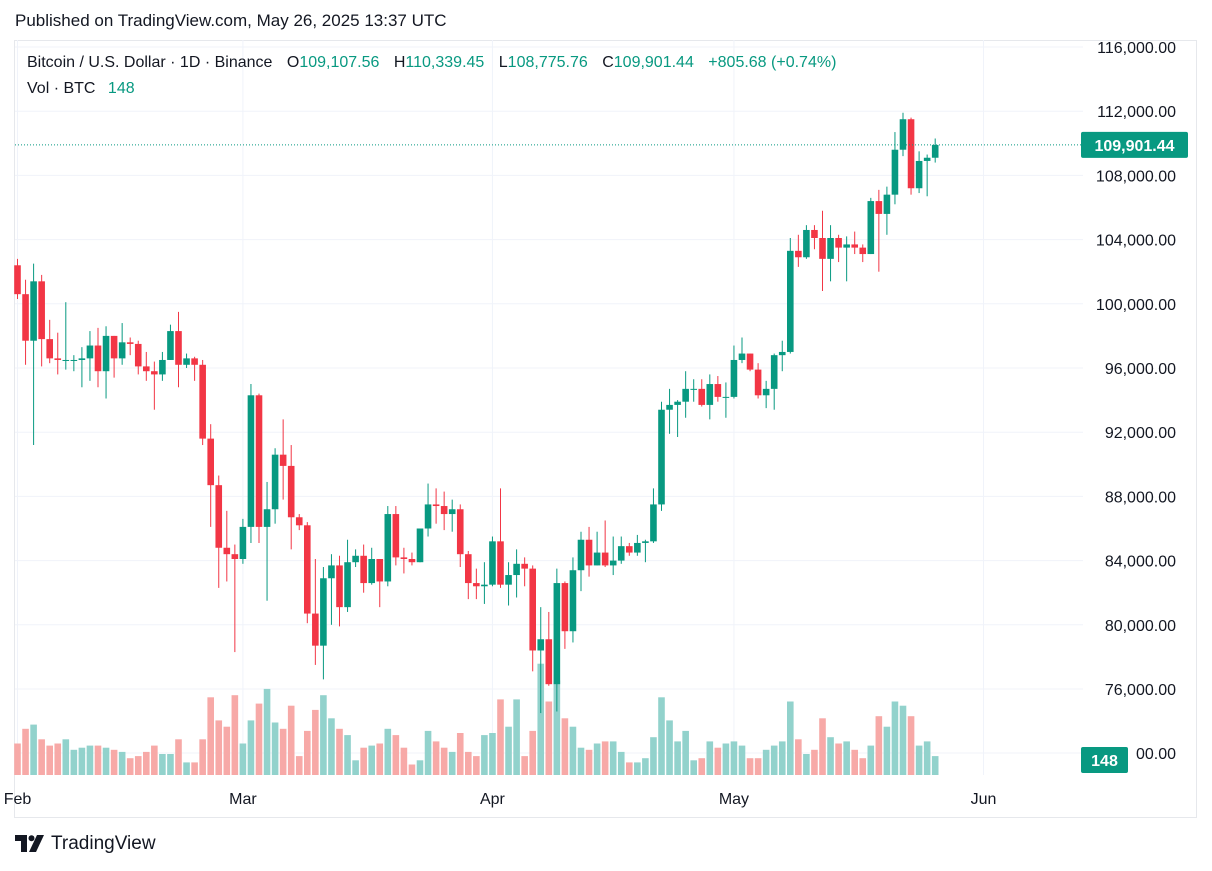  I want to click on change-value: +805.68 (+0.74%), so click(772, 62).